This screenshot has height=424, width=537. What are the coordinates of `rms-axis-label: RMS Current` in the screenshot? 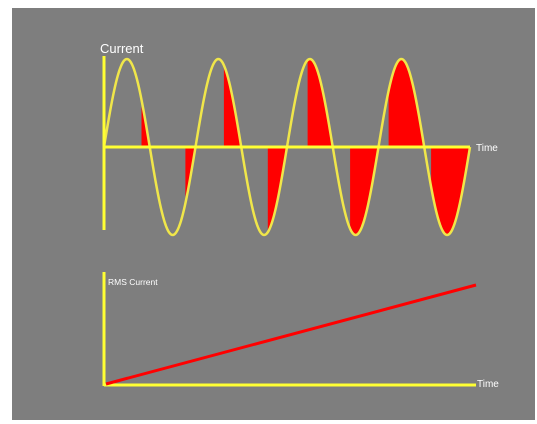 It's located at (133, 282).